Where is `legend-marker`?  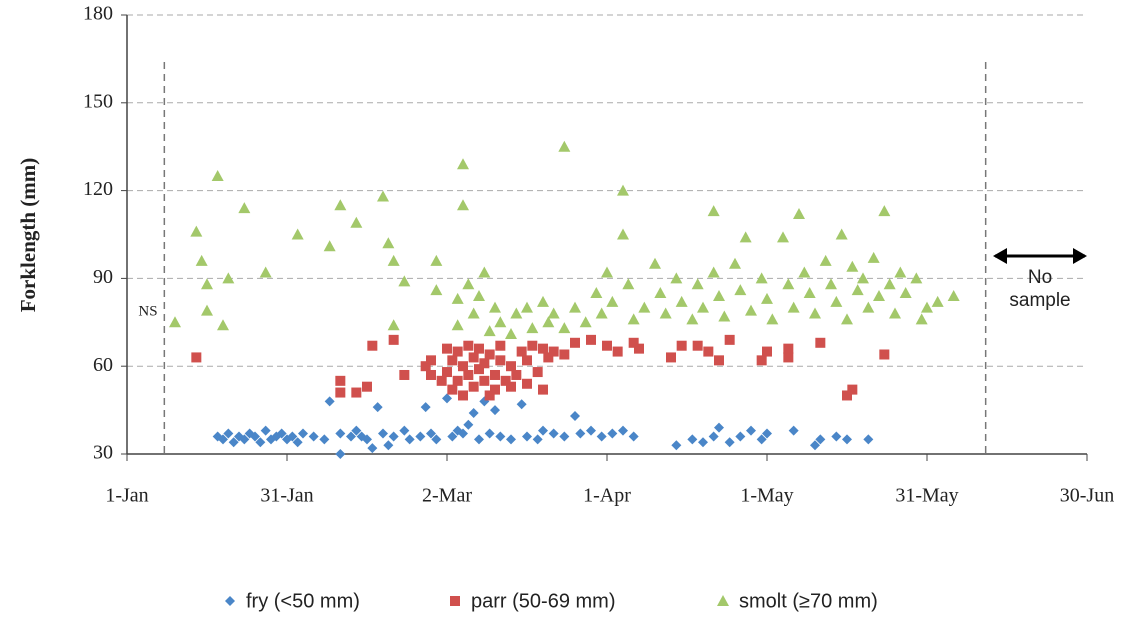
legend-marker is located at coordinates (455, 601).